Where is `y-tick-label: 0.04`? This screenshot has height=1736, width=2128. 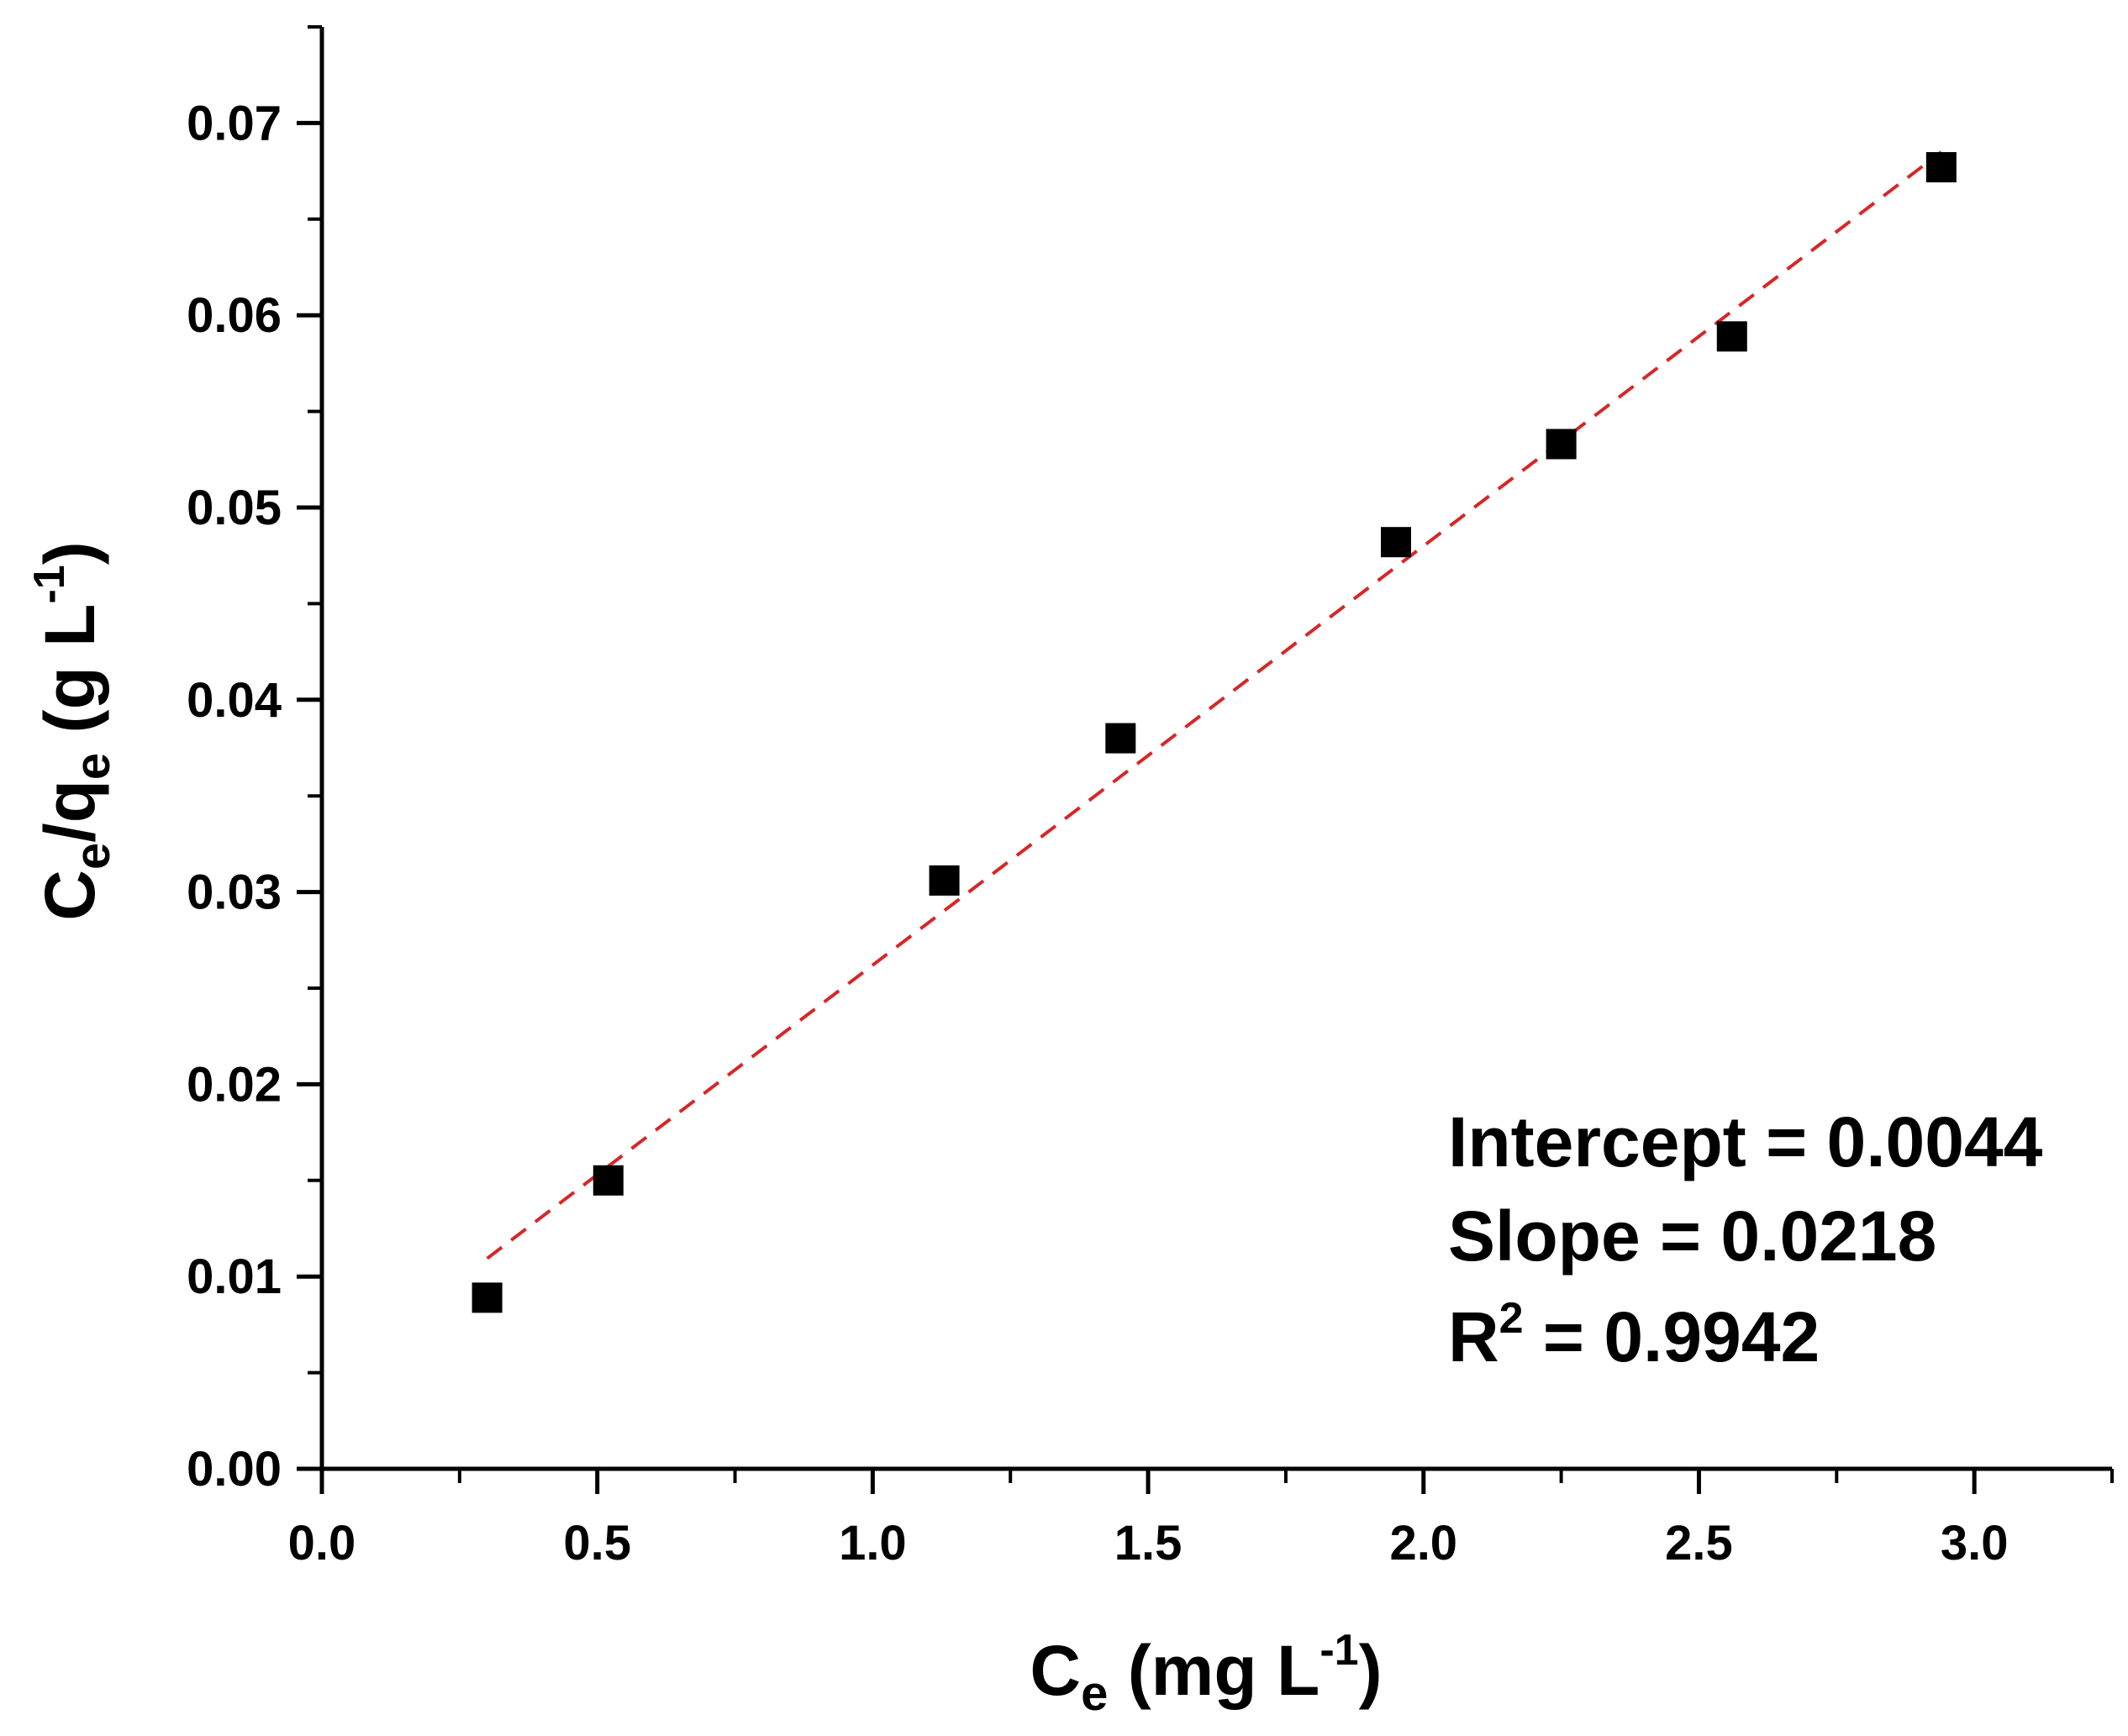
y-tick-label: 0.04 is located at coordinates (234, 700).